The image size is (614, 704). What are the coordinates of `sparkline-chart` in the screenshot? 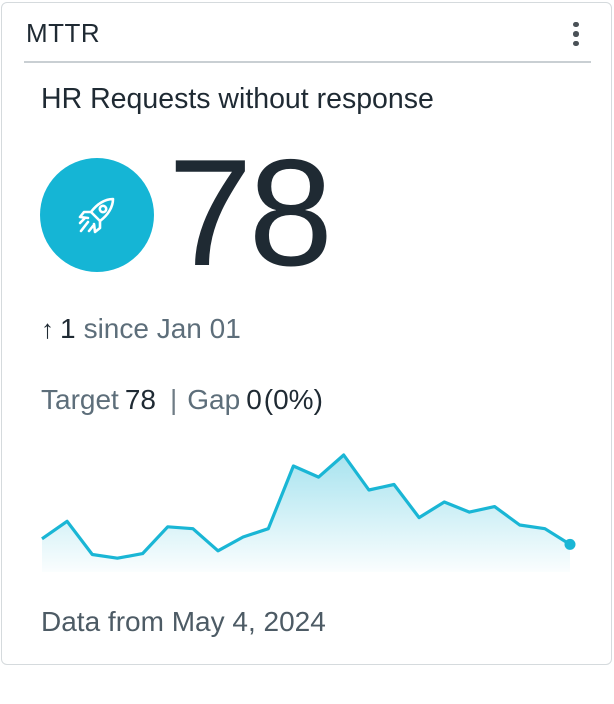 It's located at (308, 512).